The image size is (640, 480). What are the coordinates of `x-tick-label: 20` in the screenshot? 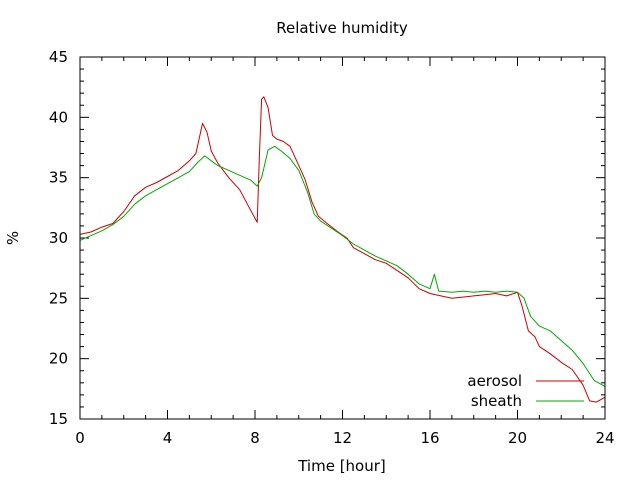 It's located at (517, 438).